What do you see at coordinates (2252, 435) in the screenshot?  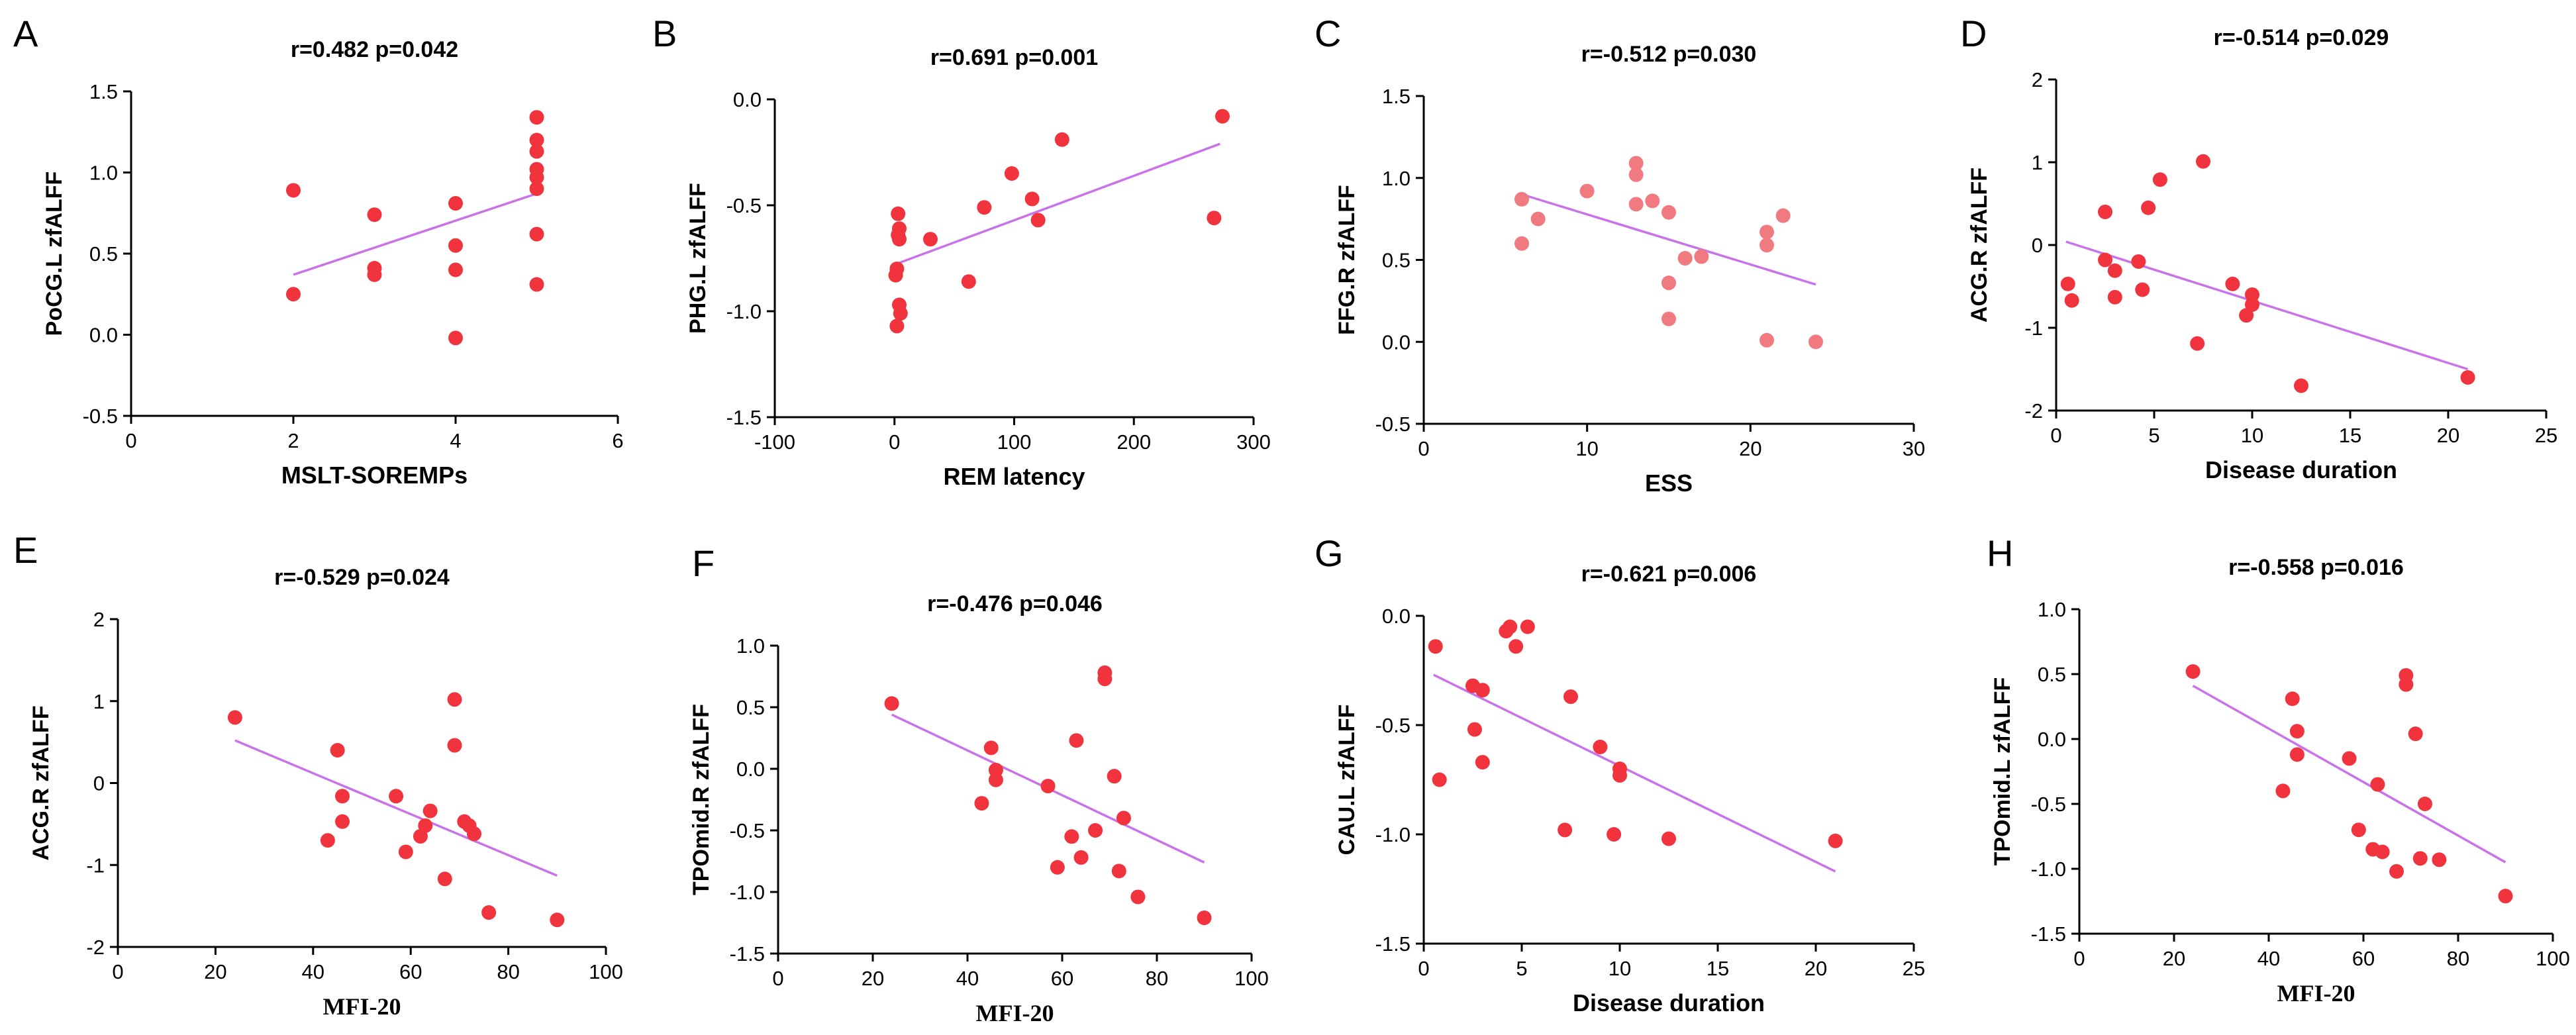 I see `x-tick-label-d: 10` at bounding box center [2252, 435].